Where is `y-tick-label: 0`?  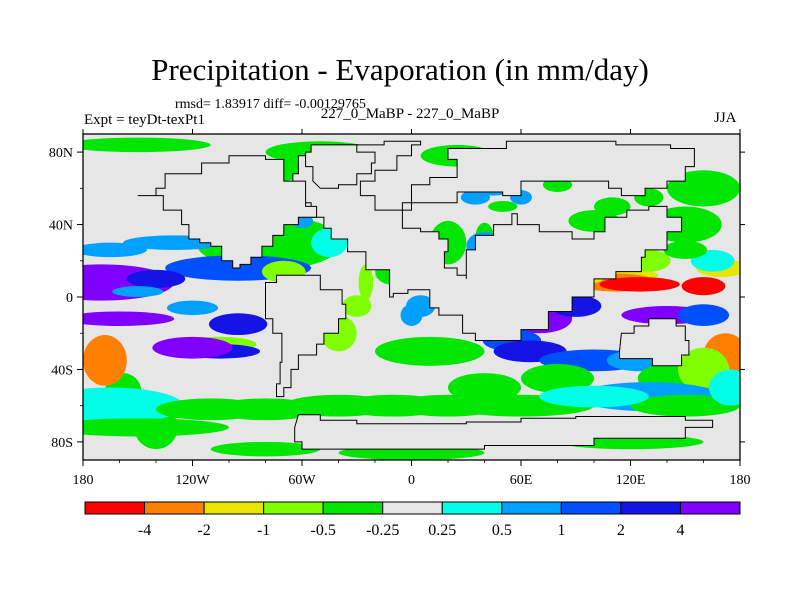
y-tick-label: 0 is located at coordinates (69, 298).